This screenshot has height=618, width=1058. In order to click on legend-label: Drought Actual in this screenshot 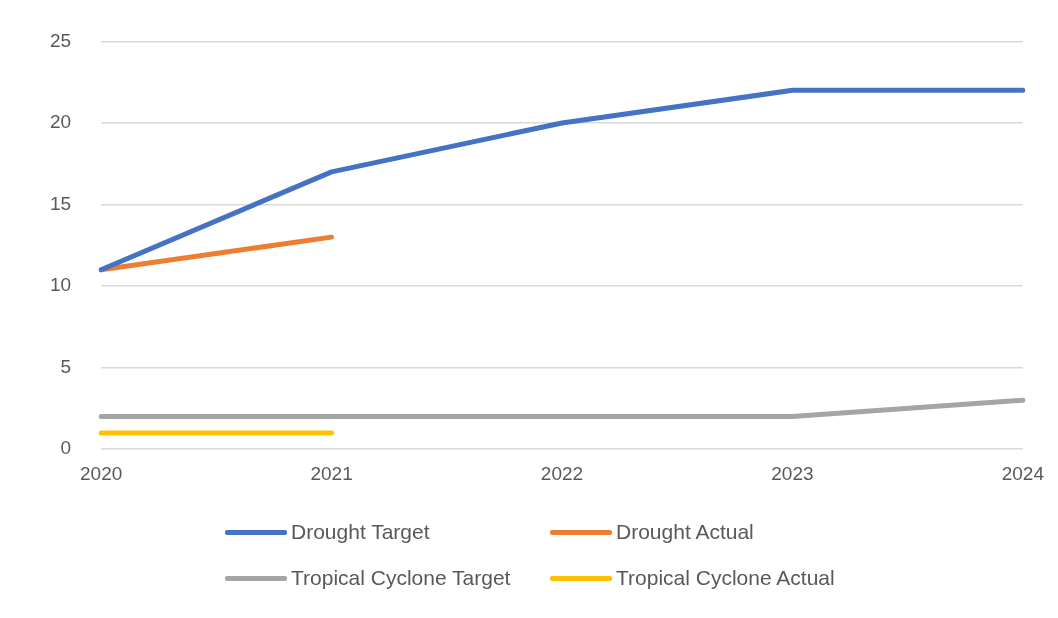, I will do `click(685, 532)`.